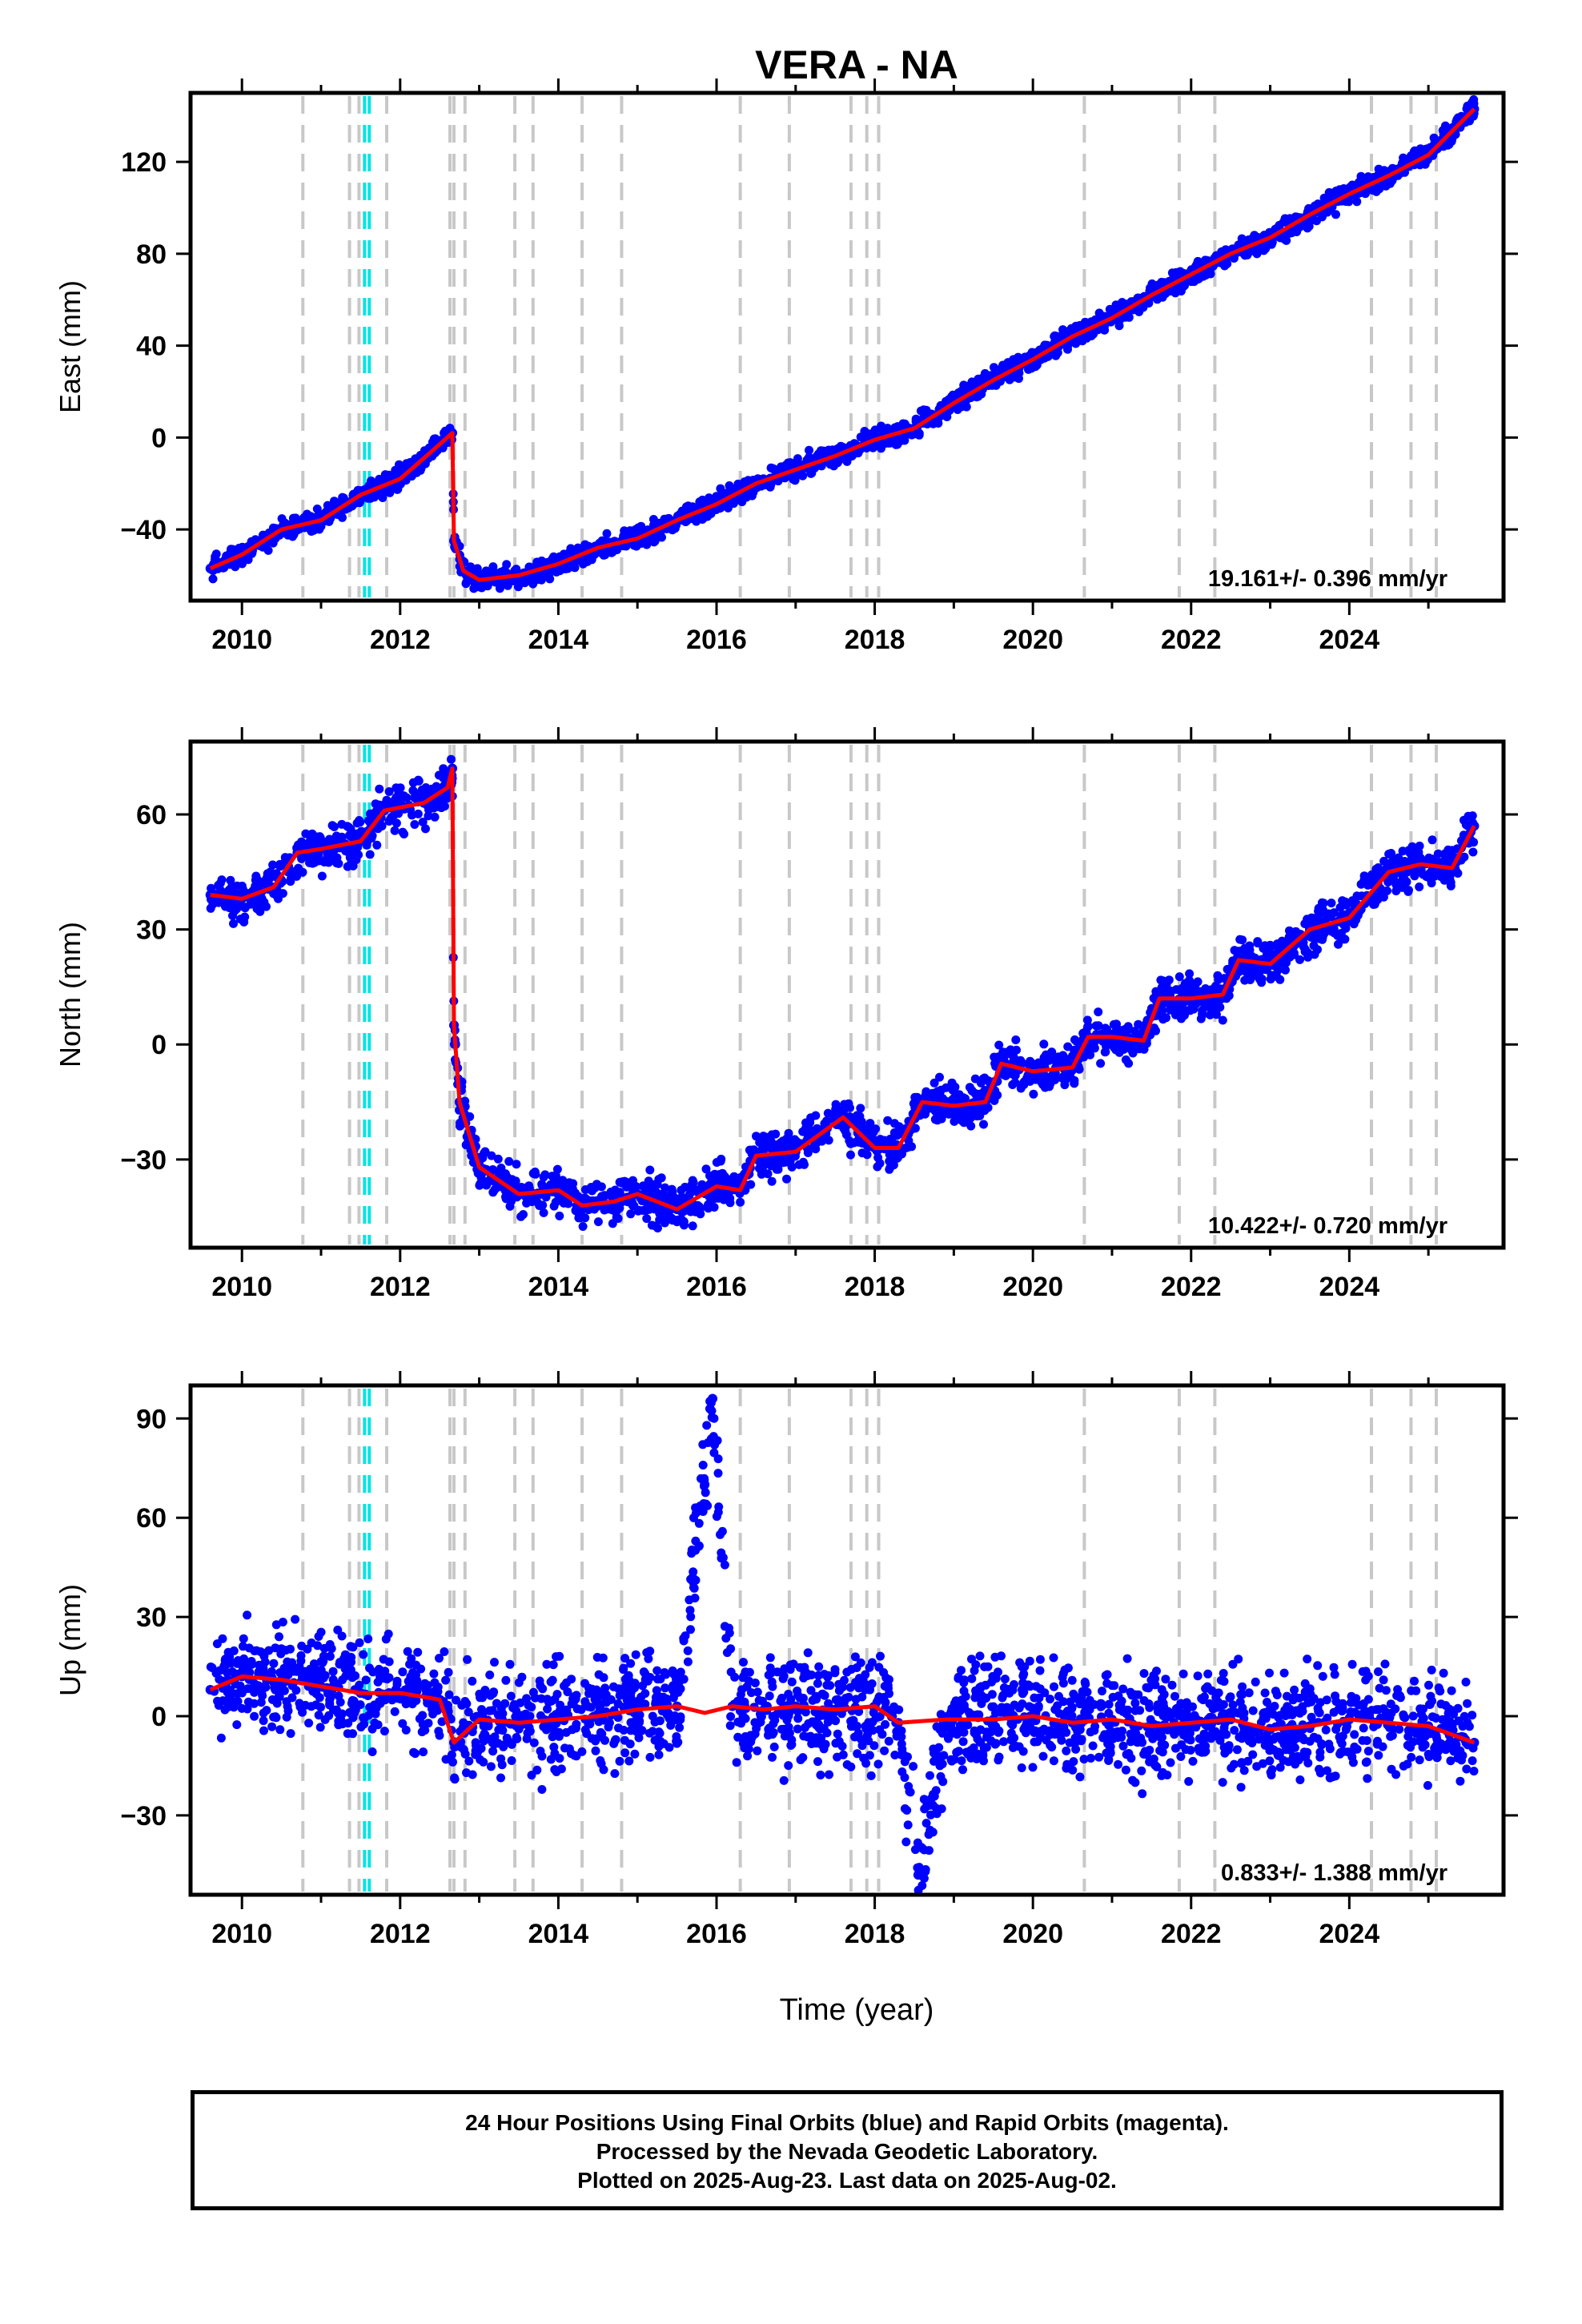  What do you see at coordinates (716, 1287) in the screenshot?
I see `x-tick-label: 2016` at bounding box center [716, 1287].